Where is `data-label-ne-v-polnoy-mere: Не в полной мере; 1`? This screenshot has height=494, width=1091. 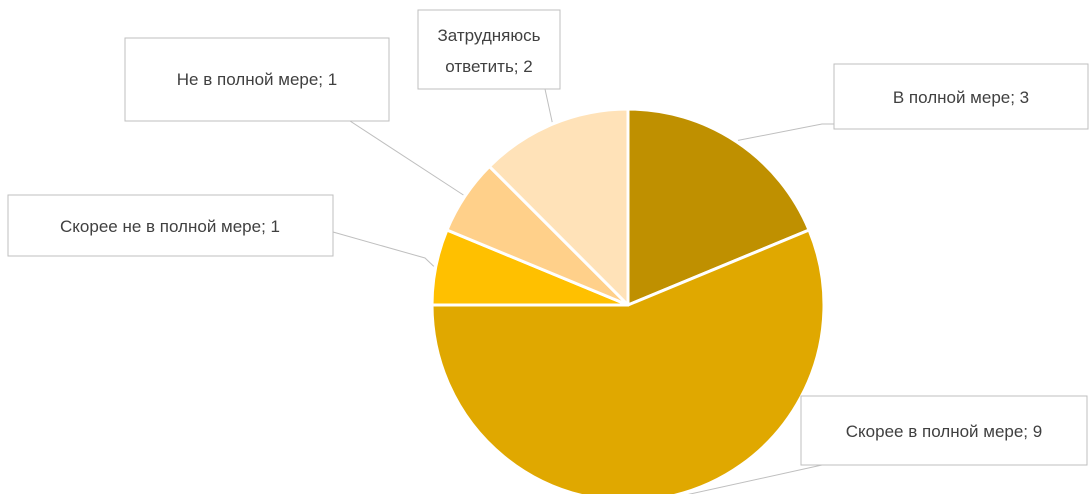
data-label-ne-v-polnoy-mere: Не в полной мере; 1 is located at coordinates (257, 79).